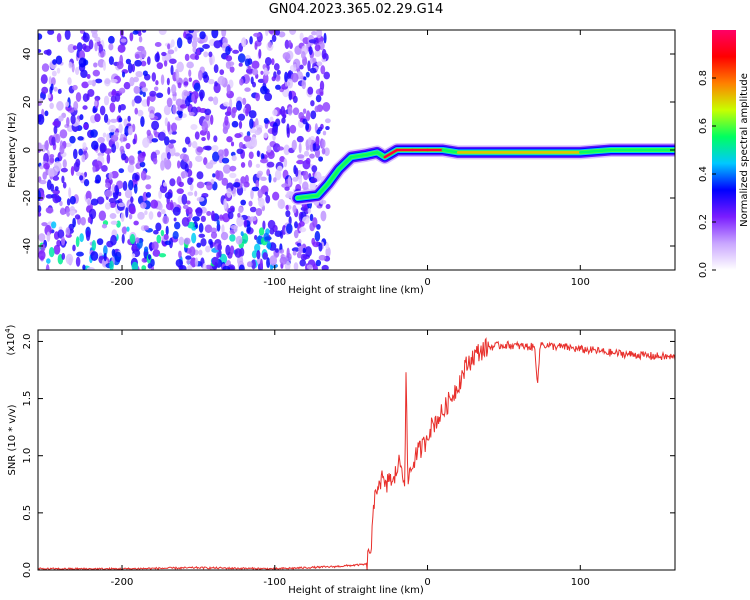 Image resolution: width=750 pixels, height=600 pixels. I want to click on colorbar-ticks: 0.0 0.2 0.4 0.6 0.8, so click(707, 174).